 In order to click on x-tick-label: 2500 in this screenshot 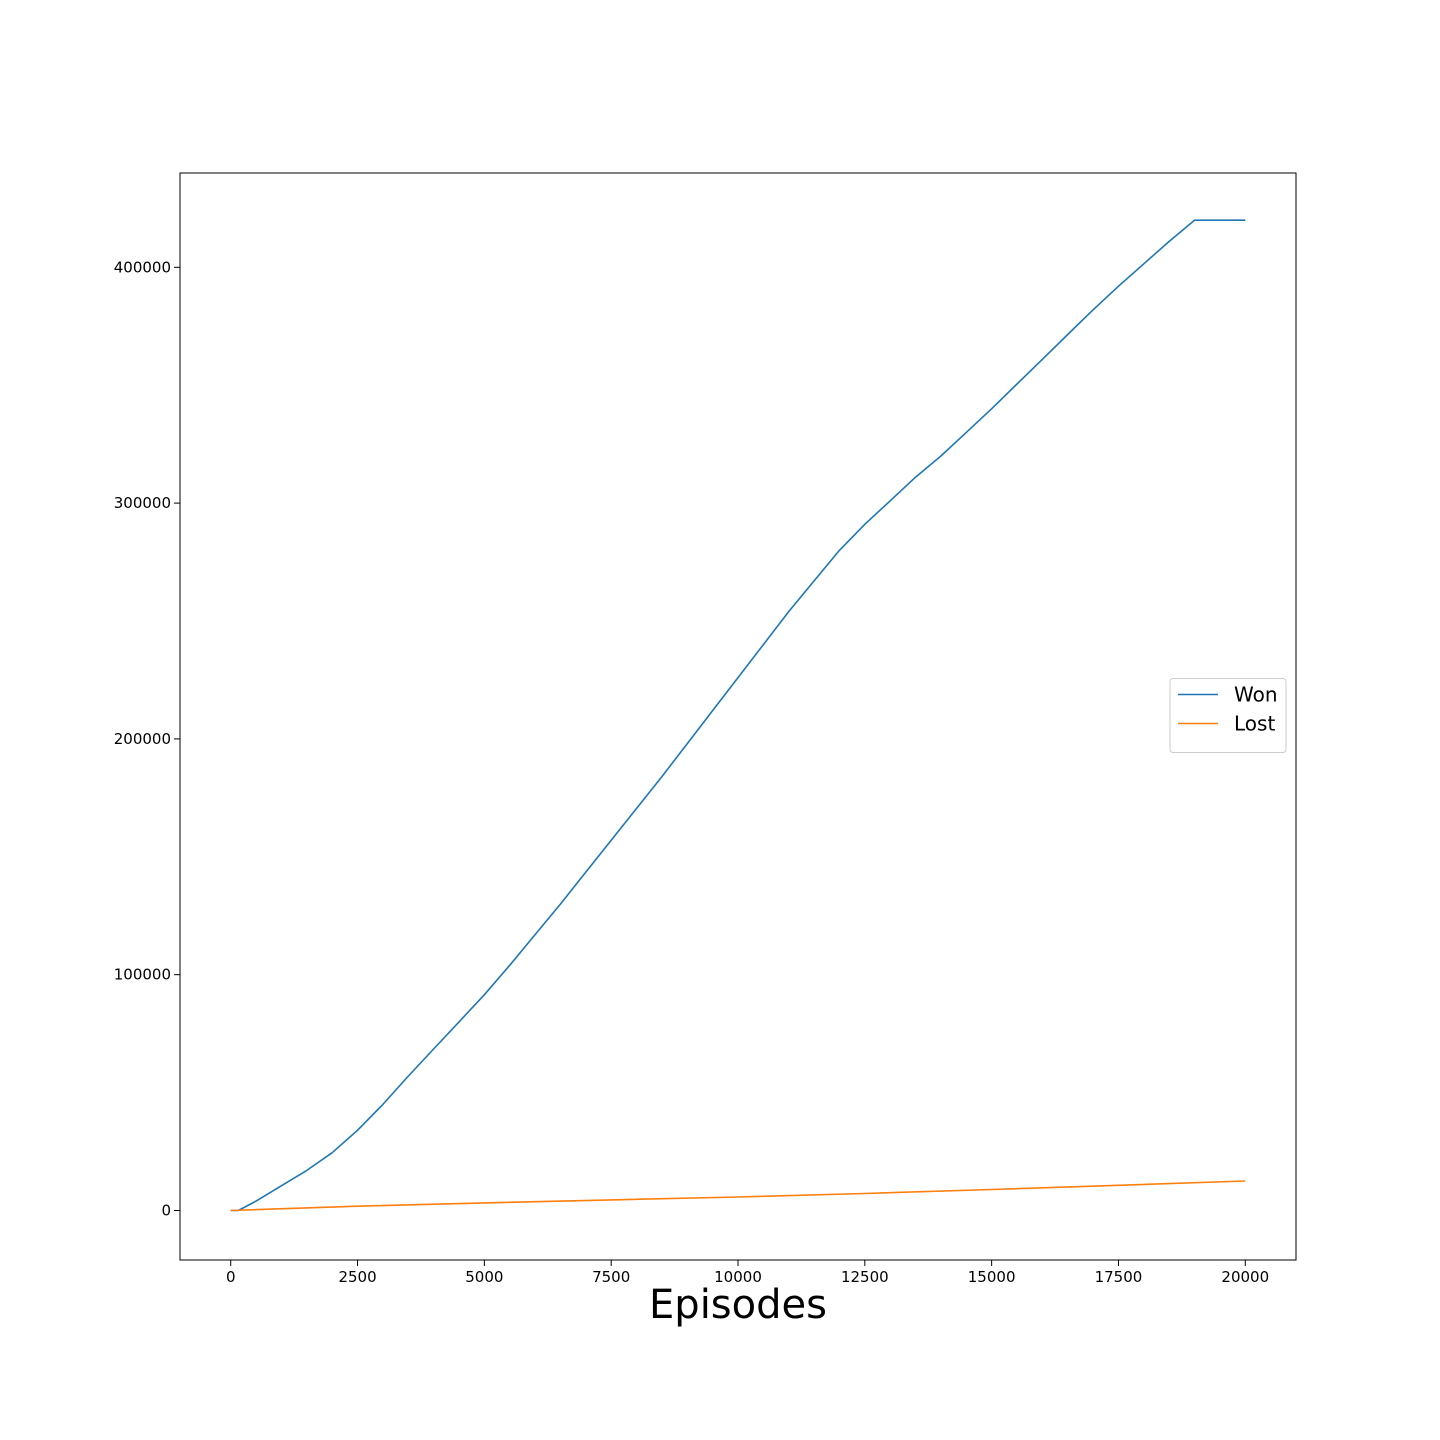, I will do `click(357, 1277)`.